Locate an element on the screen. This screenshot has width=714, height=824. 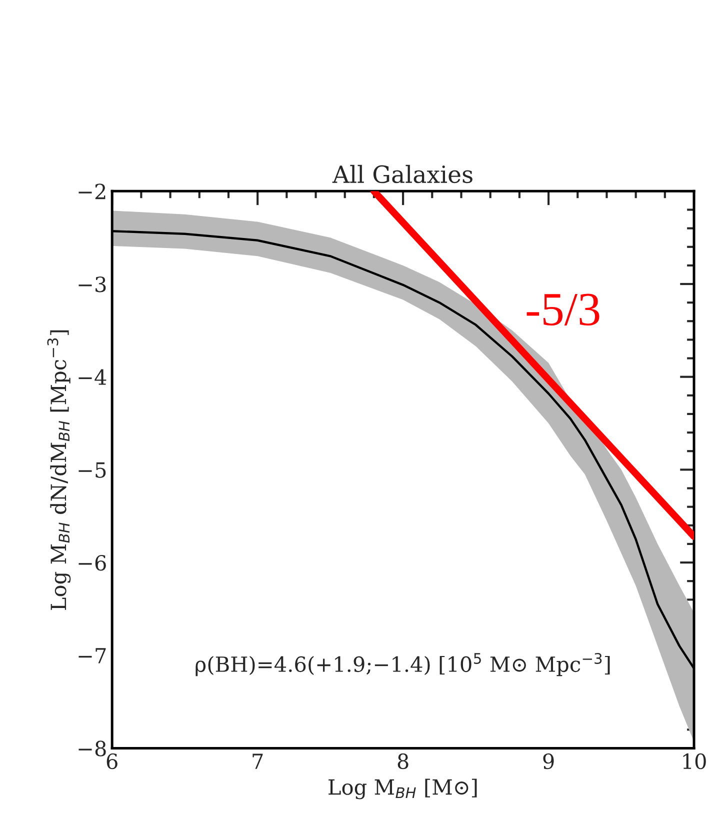
x-tick-label: 6 is located at coordinates (112, 761).